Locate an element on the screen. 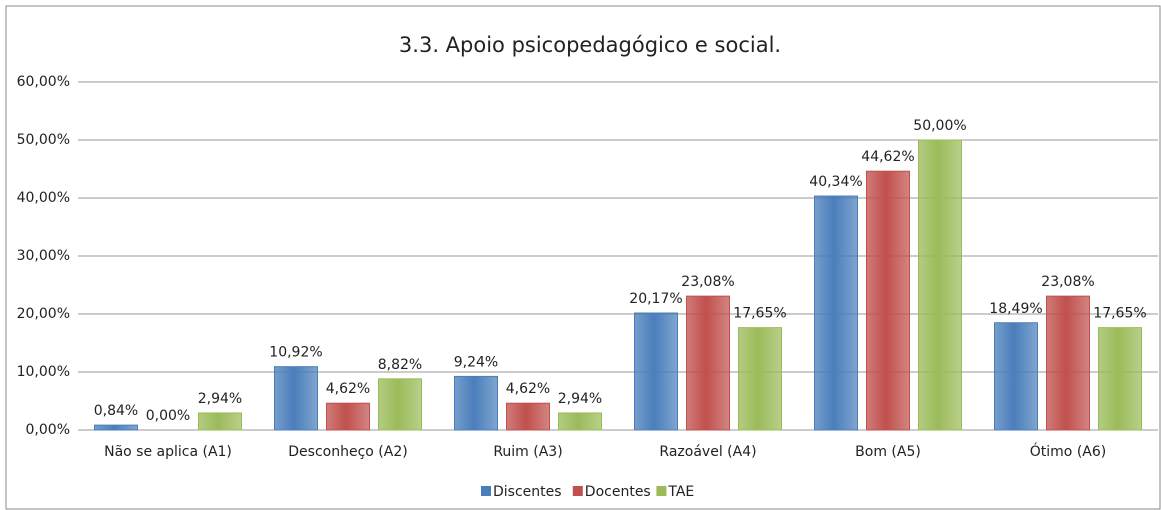  data-label: 0,00% is located at coordinates (168, 416).